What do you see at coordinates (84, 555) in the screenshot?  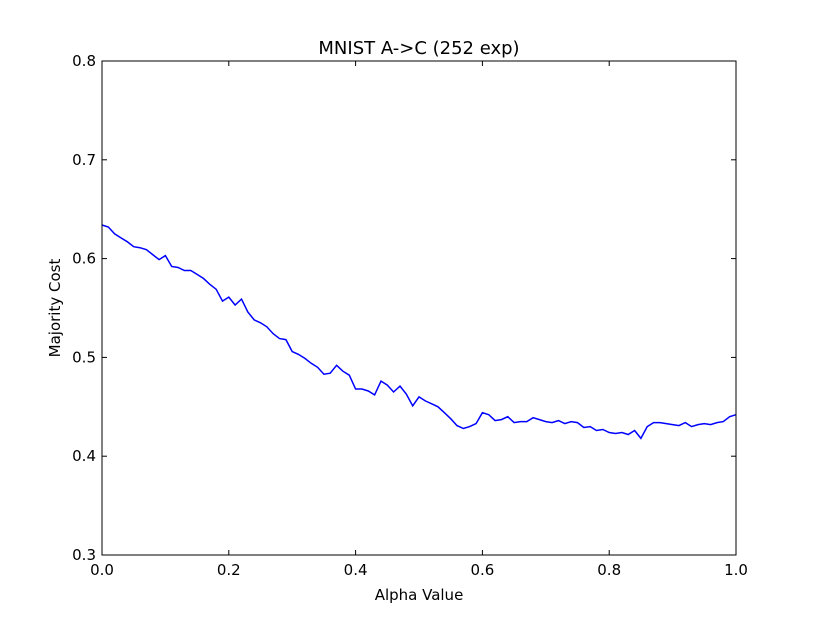 I see `y-tick-label: 0.3` at bounding box center [84, 555].